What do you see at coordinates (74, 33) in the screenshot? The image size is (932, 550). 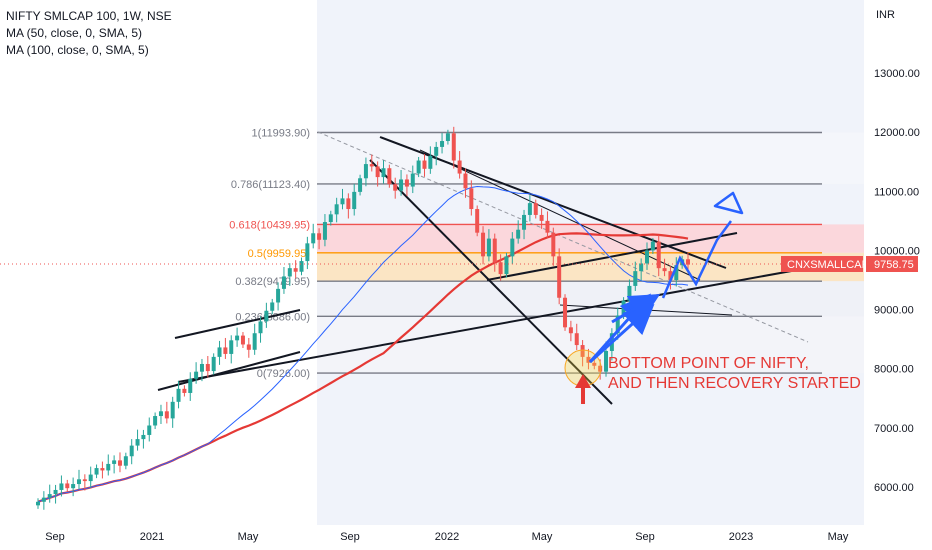 I see `legend-ma-50: MA (50, close, 0, SMA, 5)` at bounding box center [74, 33].